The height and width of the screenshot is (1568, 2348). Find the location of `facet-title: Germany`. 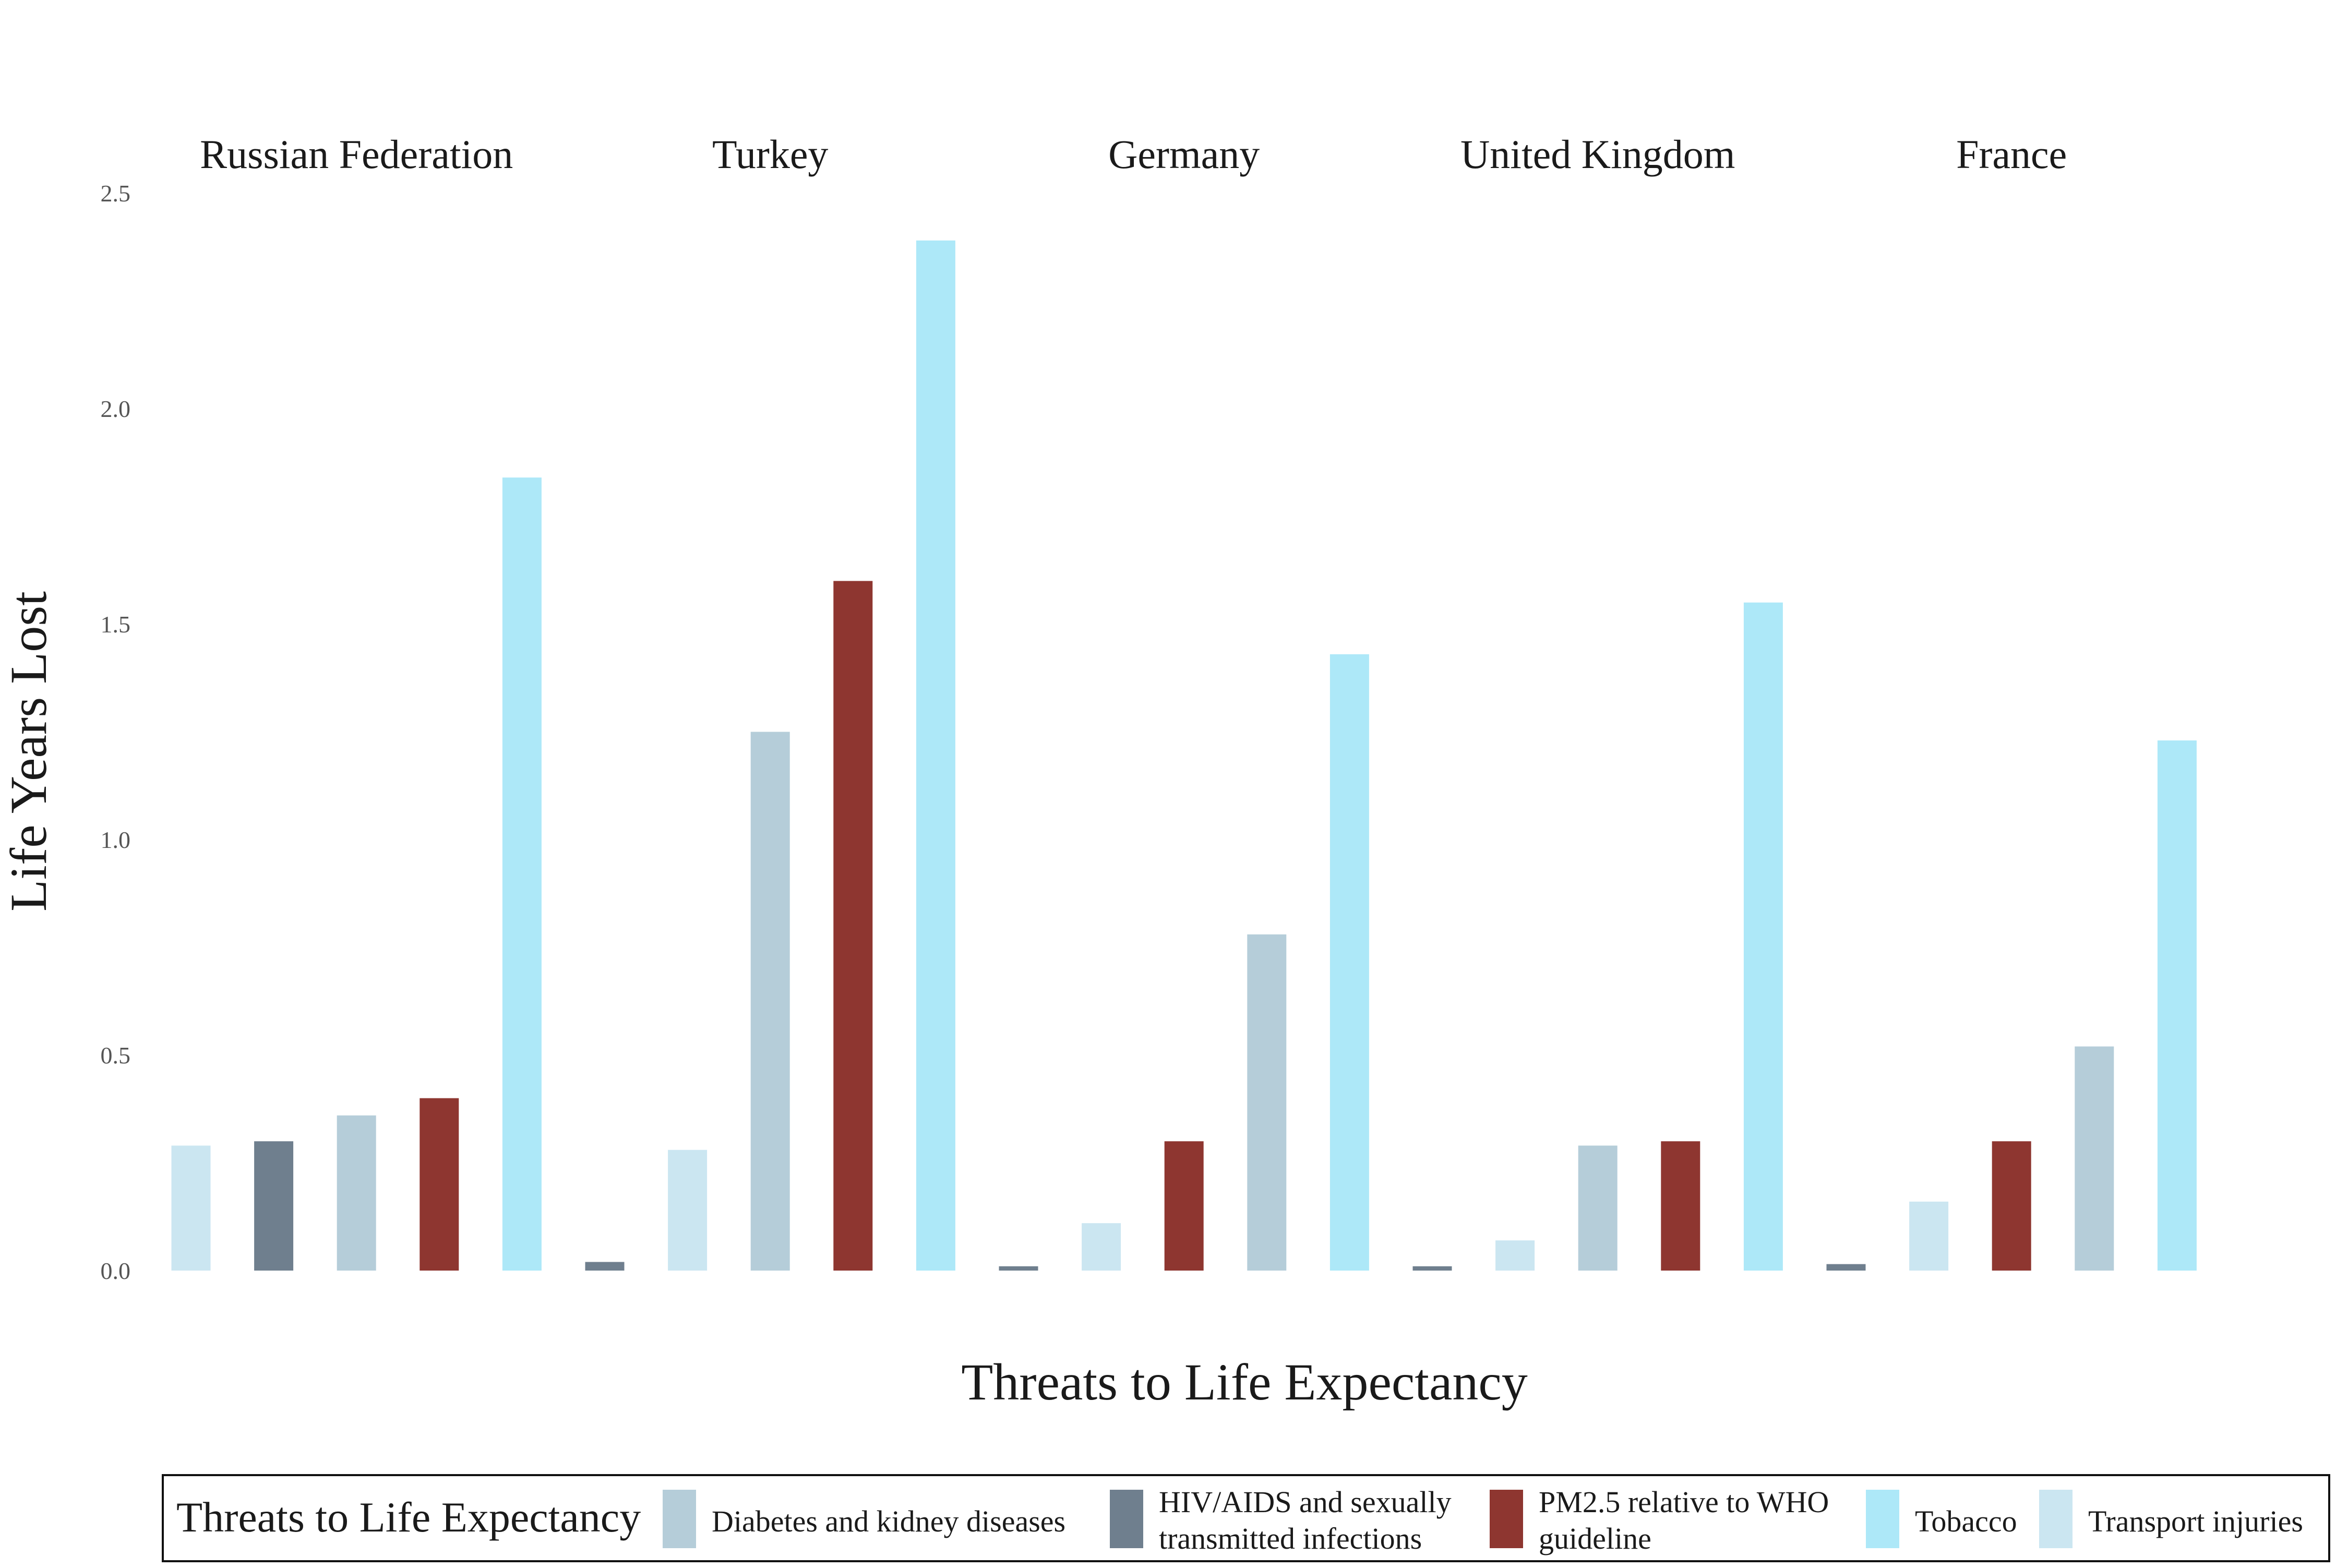

facet-title: Germany is located at coordinates (1184, 154).